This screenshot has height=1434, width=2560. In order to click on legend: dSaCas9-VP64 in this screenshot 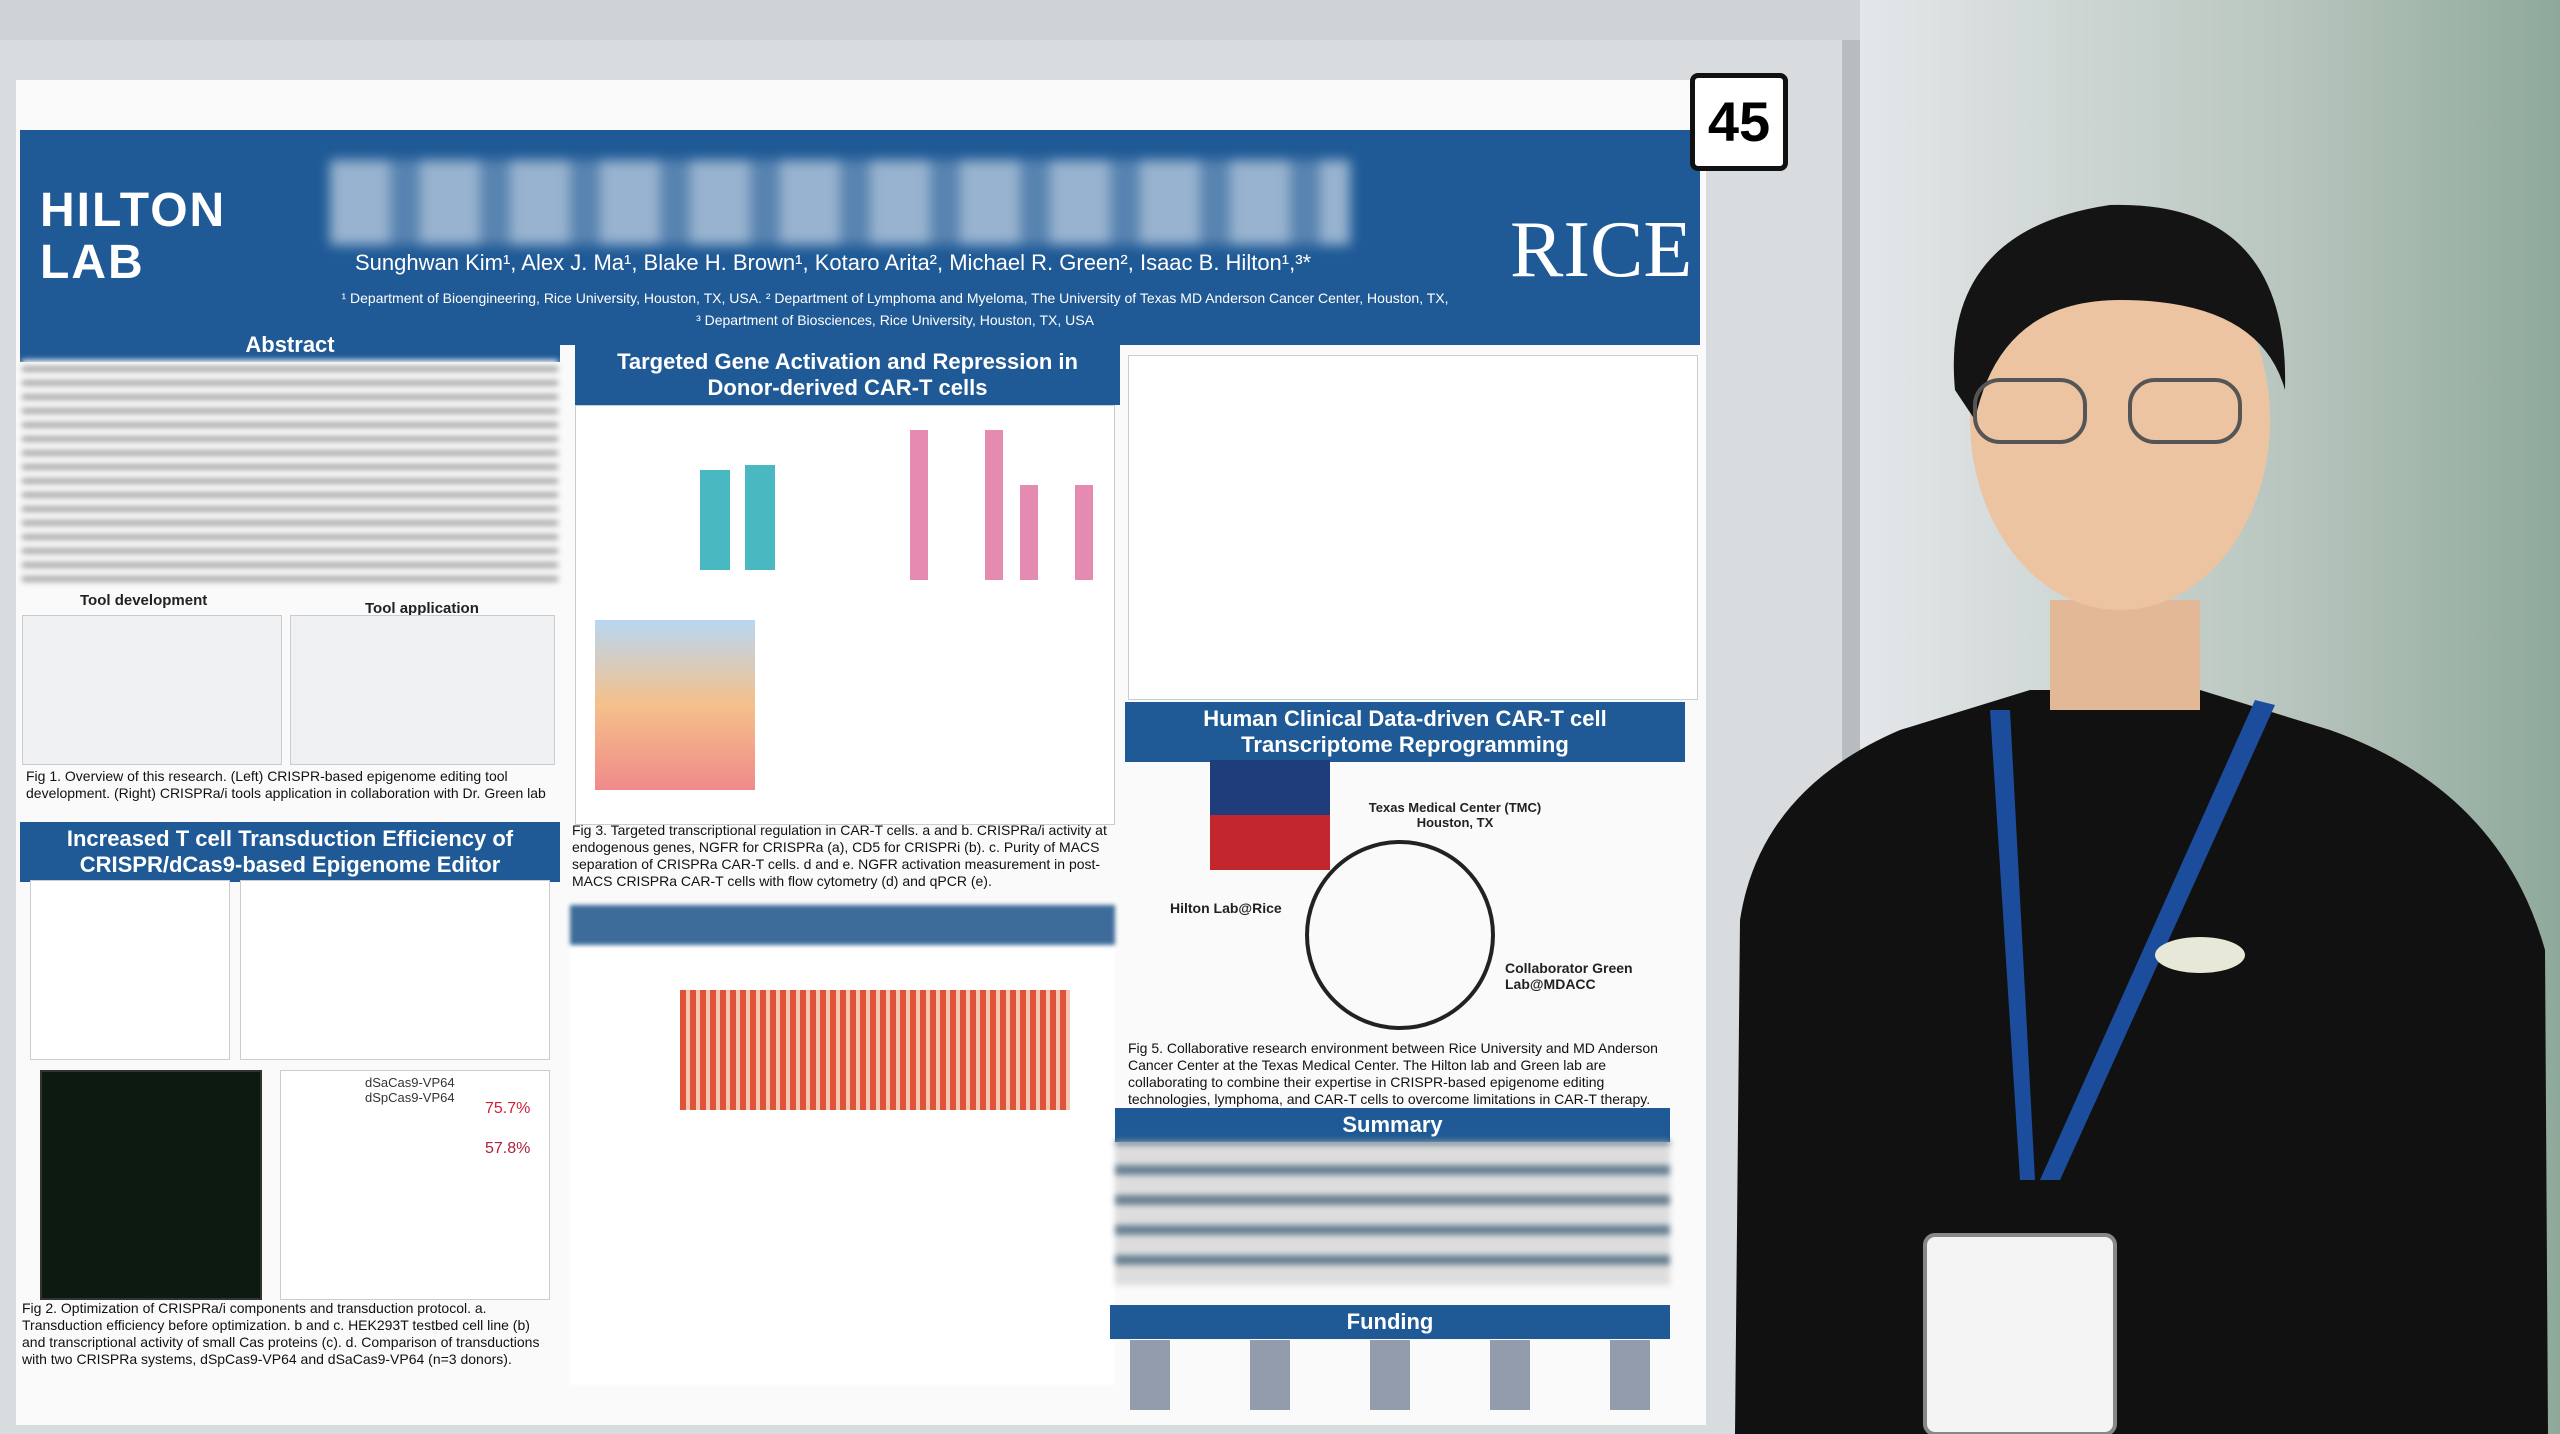, I will do `click(410, 1082)`.